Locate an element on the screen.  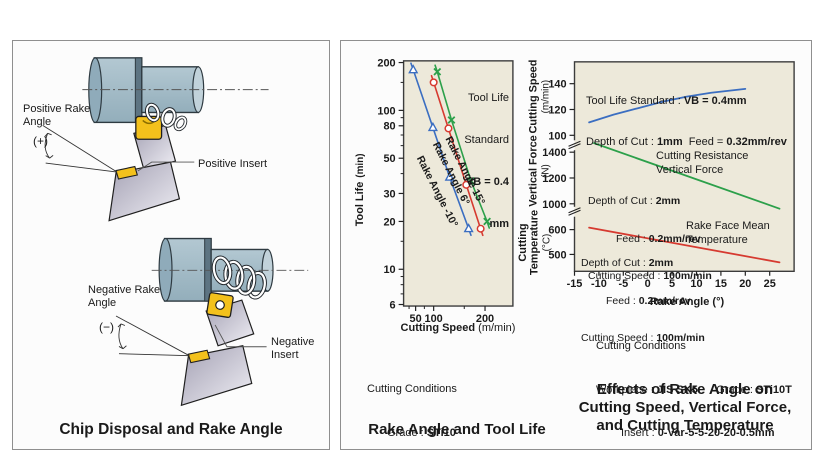
tool-life-y-tick-label: 20 is located at coordinates (390, 222).